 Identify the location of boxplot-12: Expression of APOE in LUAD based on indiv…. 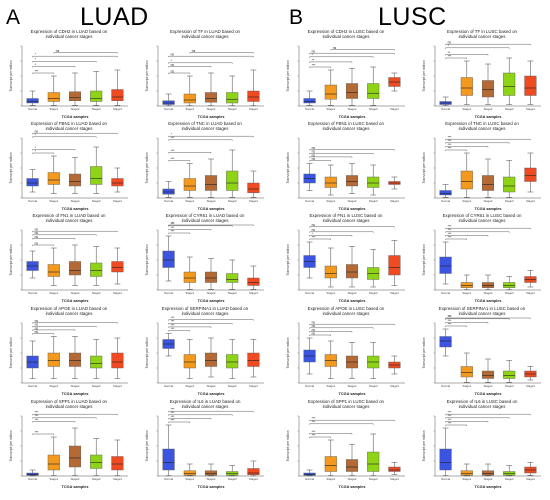
(69, 351).